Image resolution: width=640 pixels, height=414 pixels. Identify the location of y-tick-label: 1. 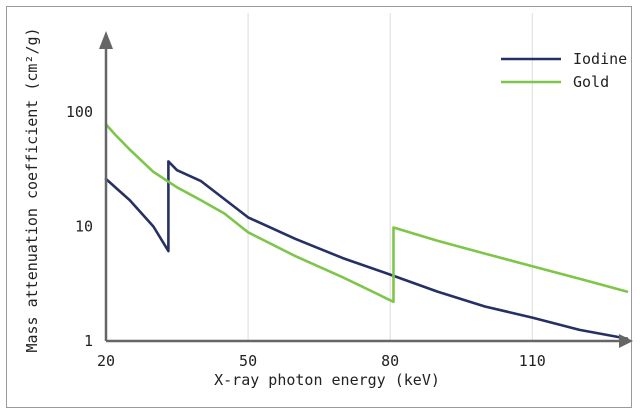
(88, 341).